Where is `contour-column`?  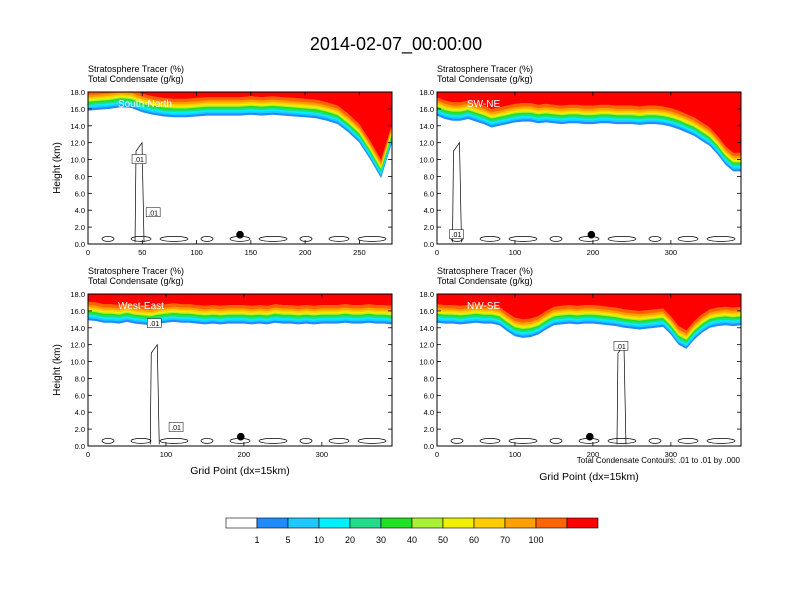 contour-column is located at coordinates (139, 192).